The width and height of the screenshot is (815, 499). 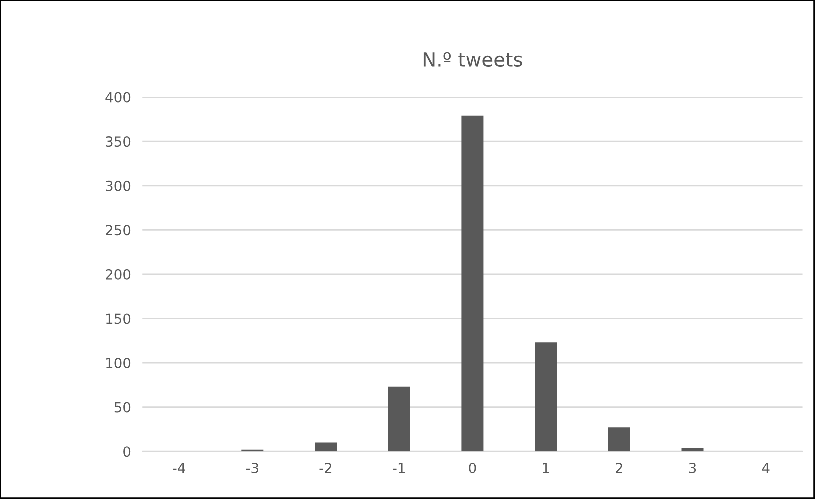 What do you see at coordinates (179, 468) in the screenshot?
I see `x-tick-label: -4` at bounding box center [179, 468].